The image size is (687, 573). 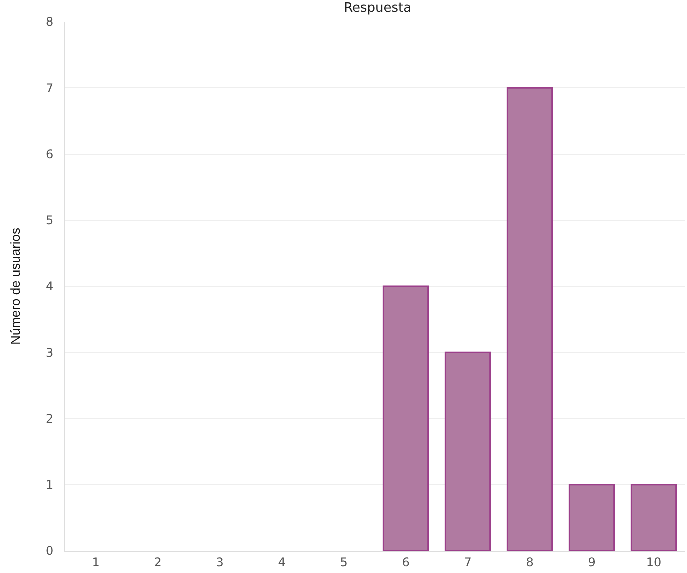 What do you see at coordinates (50, 287) in the screenshot?
I see `y-tick-label: 4` at bounding box center [50, 287].